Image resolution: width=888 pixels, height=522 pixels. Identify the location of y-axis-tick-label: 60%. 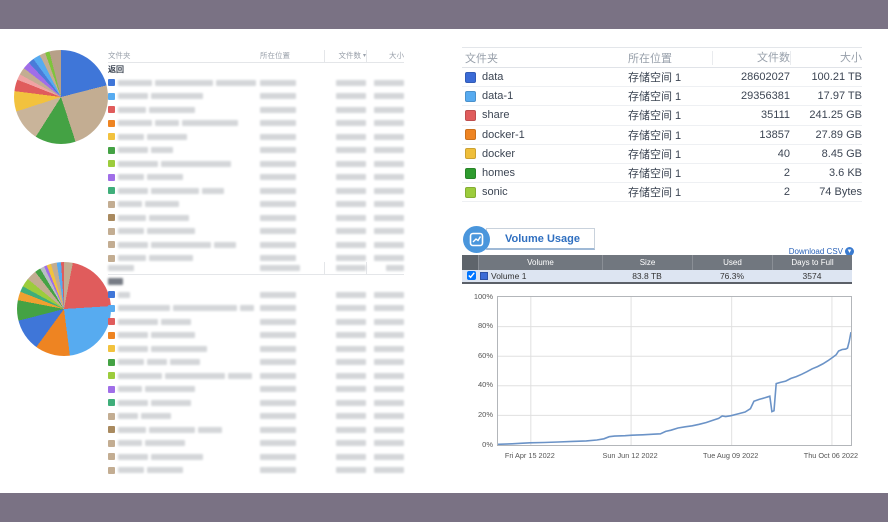
(485, 355).